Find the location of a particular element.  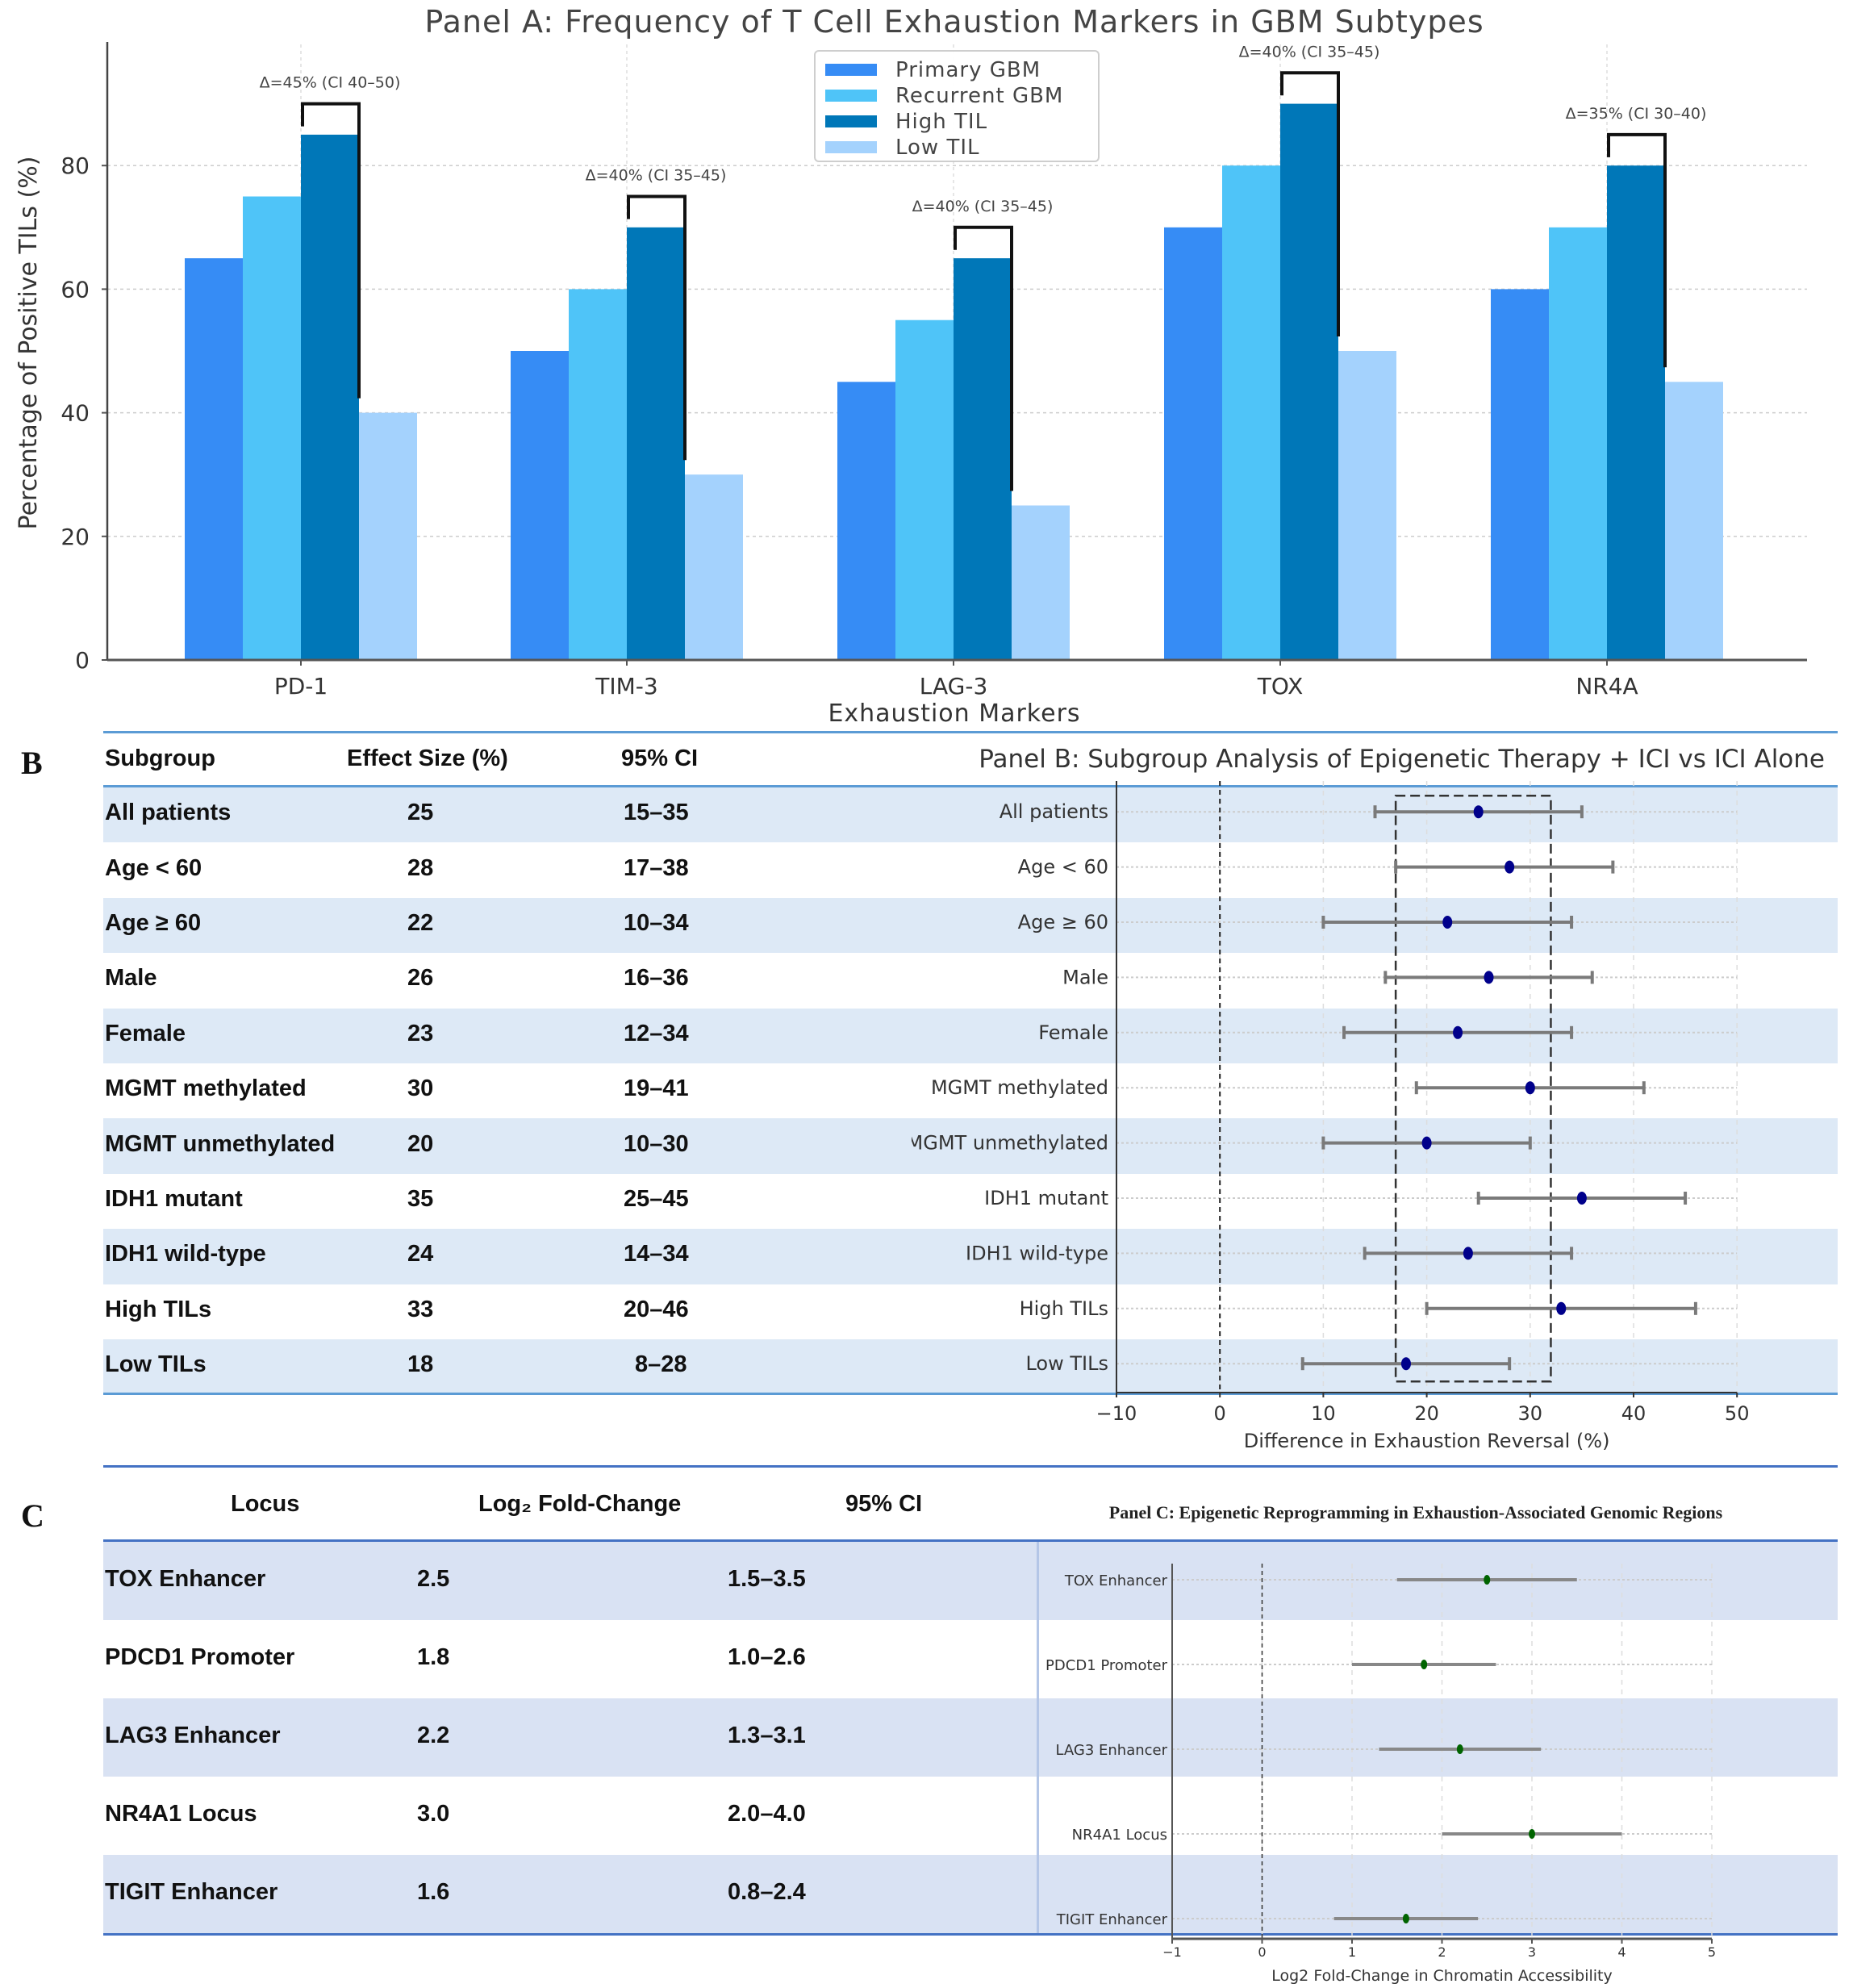

panel-c-header-rule is located at coordinates (971, 1540).